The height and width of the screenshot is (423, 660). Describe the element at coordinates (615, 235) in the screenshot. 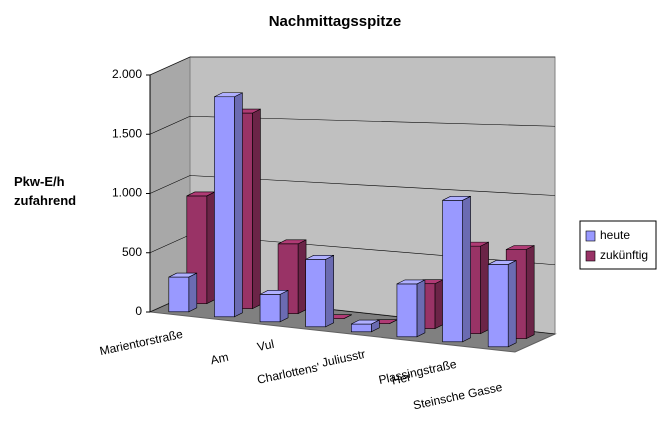

I see `legend-label: heute` at that location.